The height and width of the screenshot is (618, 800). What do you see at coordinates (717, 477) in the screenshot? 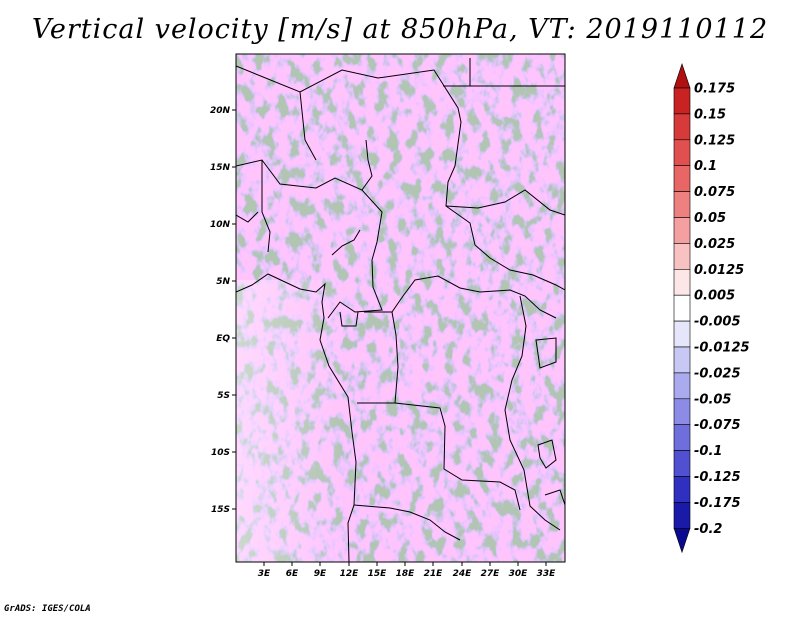
I see `colorbar-level-label: -0.125` at bounding box center [717, 477].